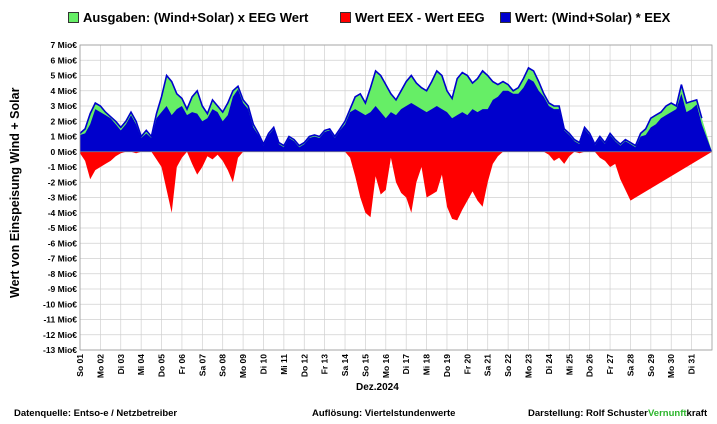  I want to click on x-tick-label: Sa 14, so click(345, 365).